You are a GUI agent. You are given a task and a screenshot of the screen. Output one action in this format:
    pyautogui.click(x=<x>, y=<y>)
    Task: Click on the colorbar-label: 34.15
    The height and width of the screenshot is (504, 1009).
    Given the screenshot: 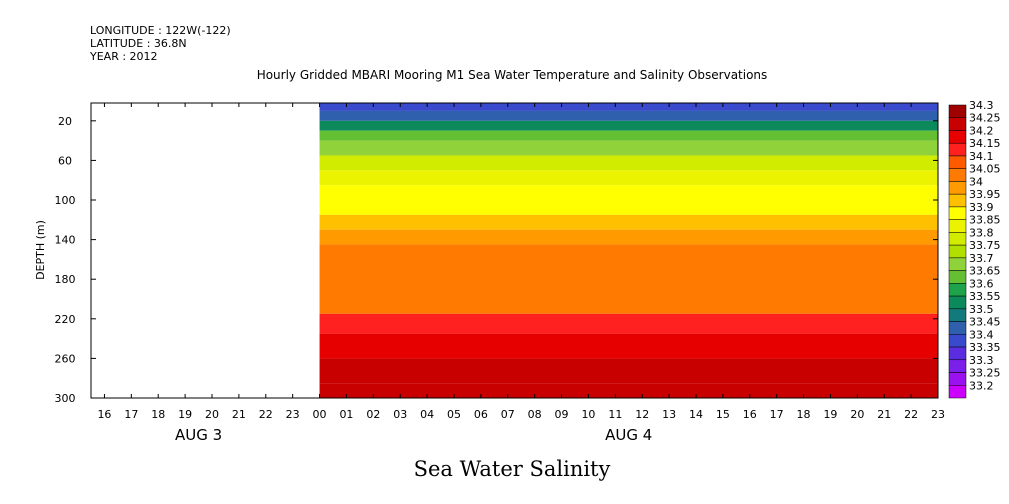 What is the action you would take?
    pyautogui.click(x=985, y=143)
    